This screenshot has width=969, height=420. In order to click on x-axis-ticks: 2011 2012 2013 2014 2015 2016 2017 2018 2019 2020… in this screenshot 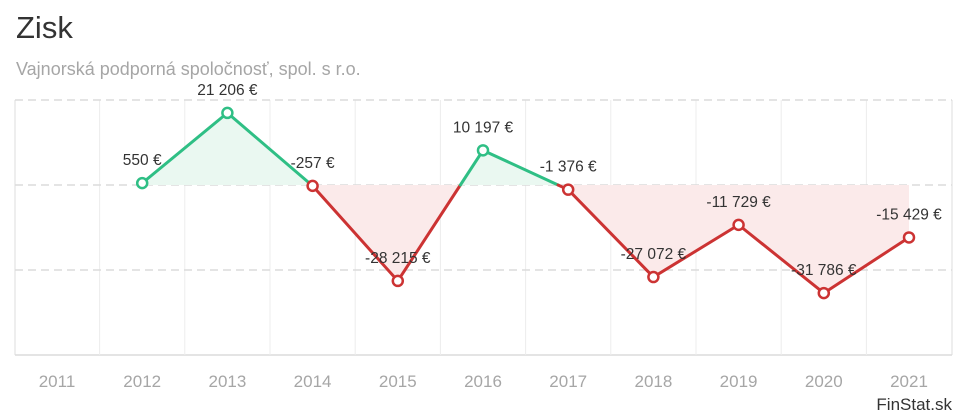, I will do `click(483, 381)`.